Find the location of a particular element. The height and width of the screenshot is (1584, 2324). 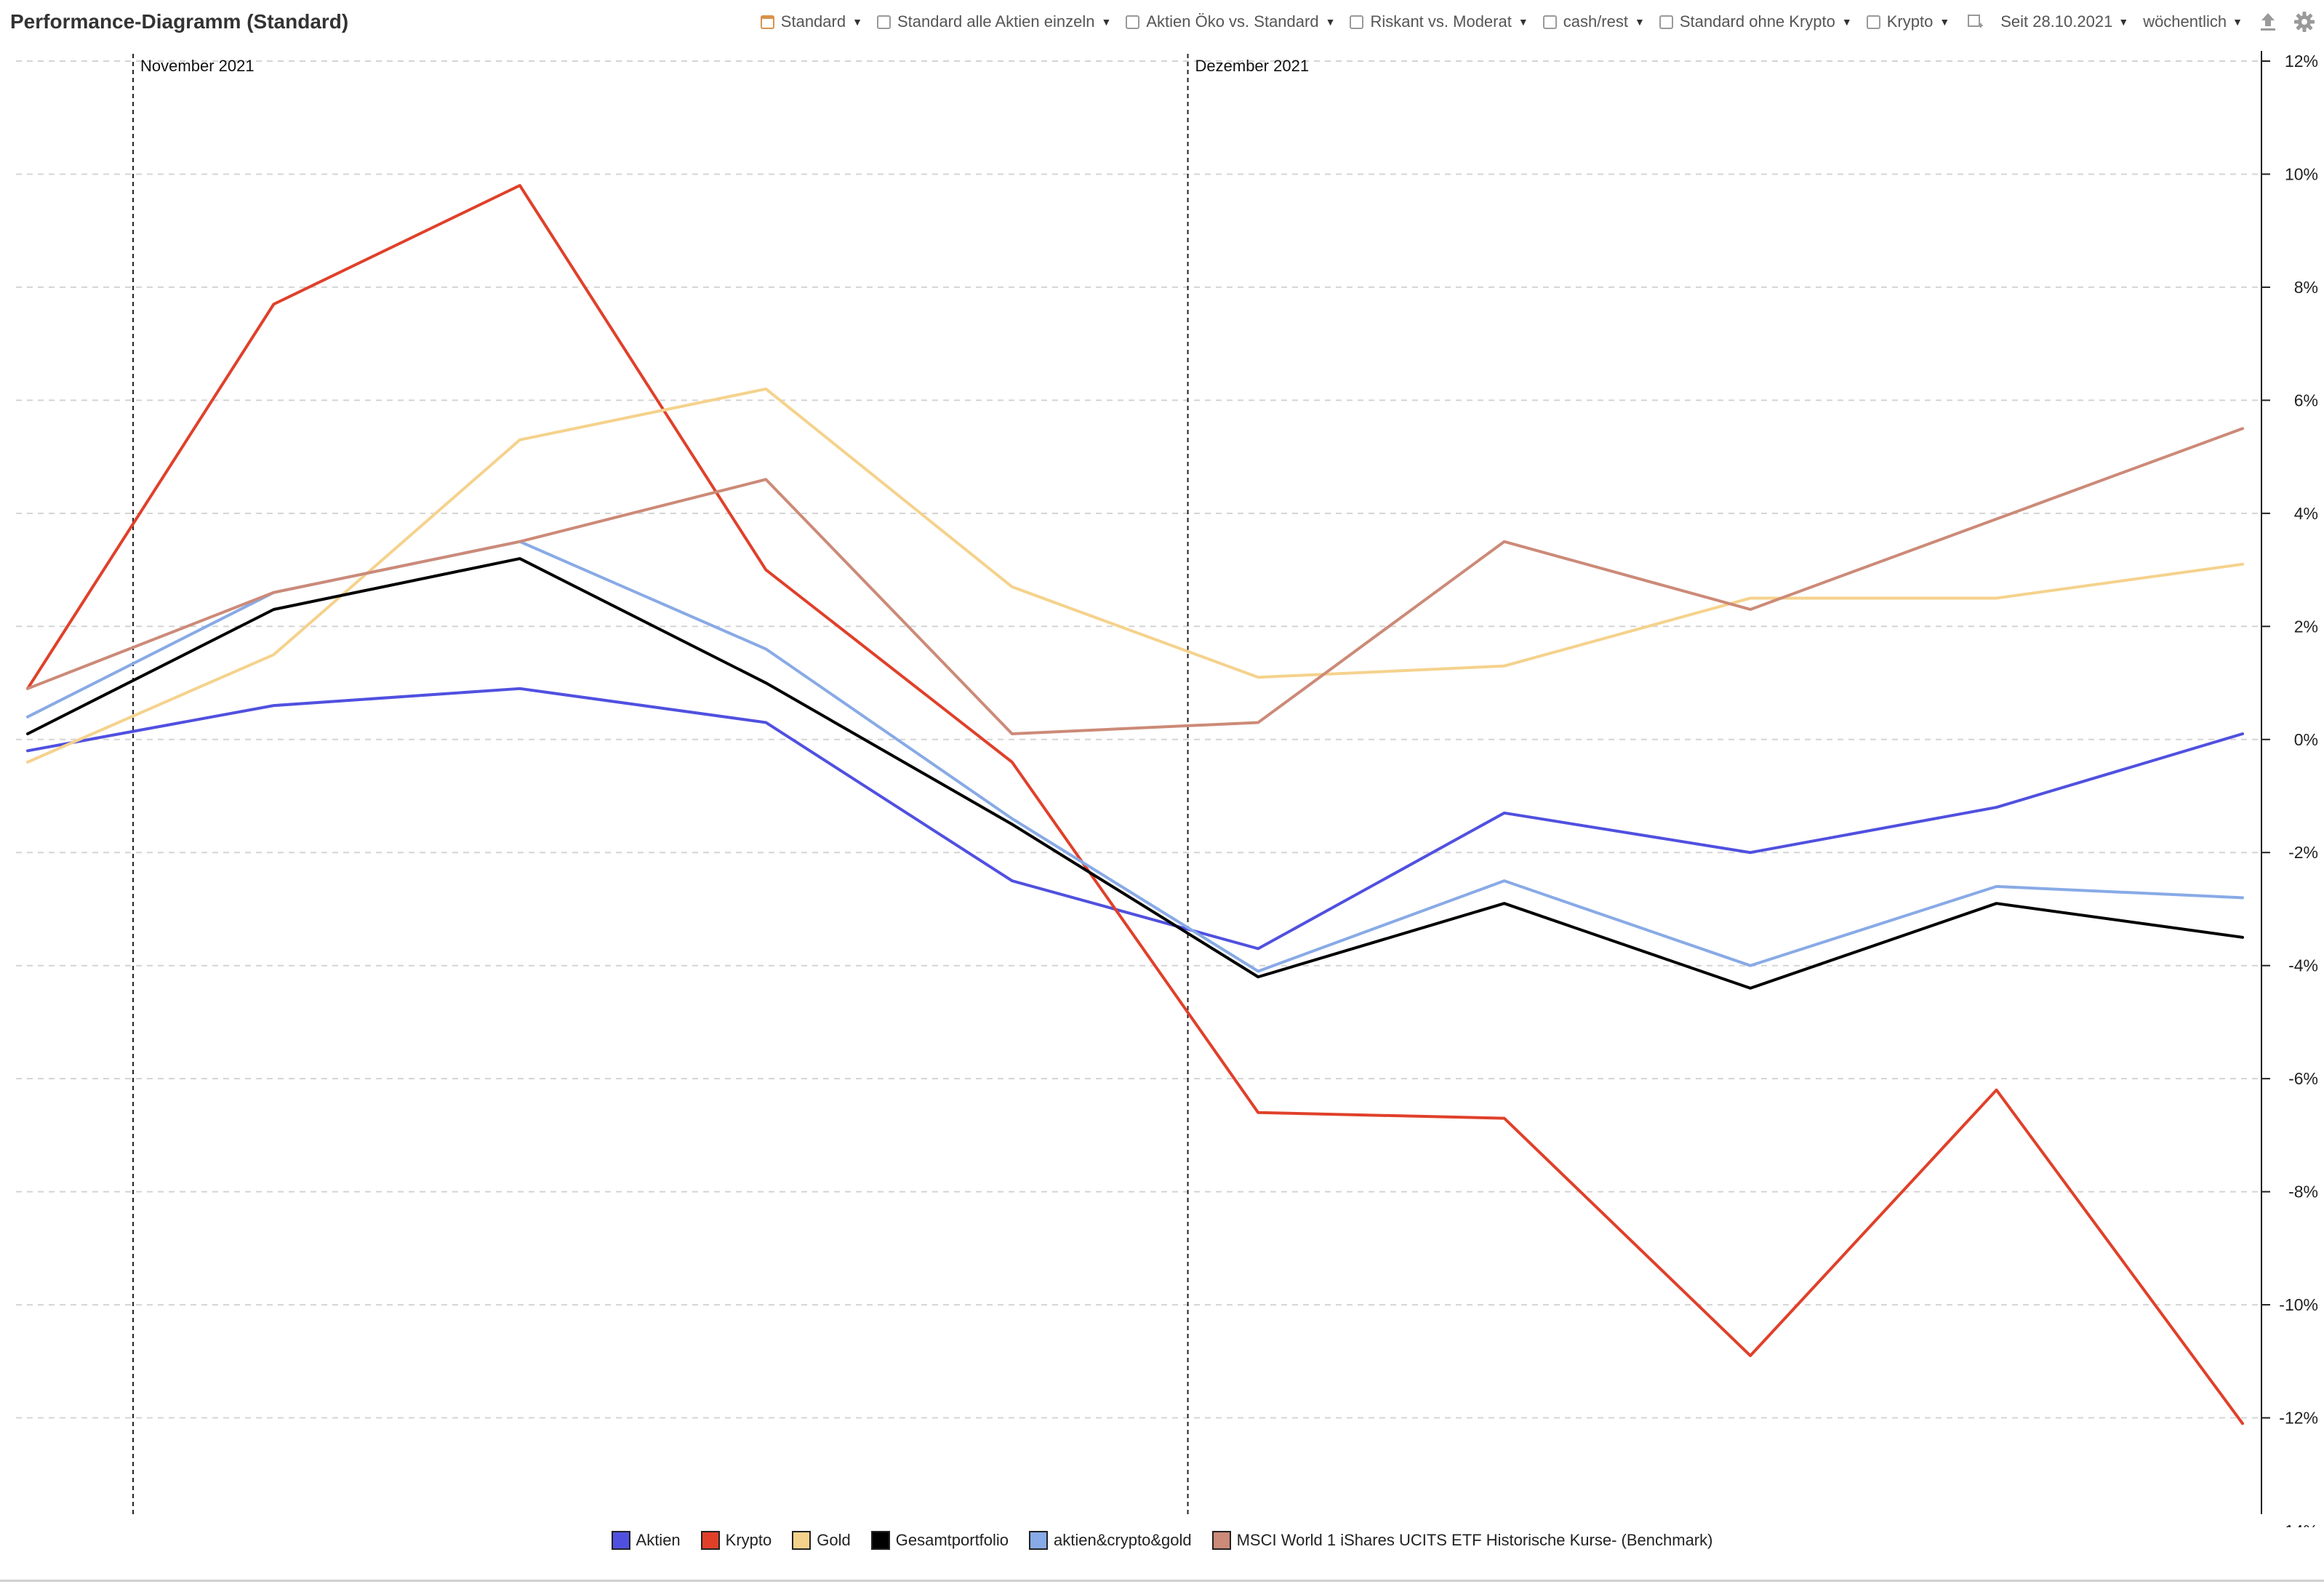

preset-standard-ohne-krypto: Standard ohne Krypto ▼ is located at coordinates (1755, 21).